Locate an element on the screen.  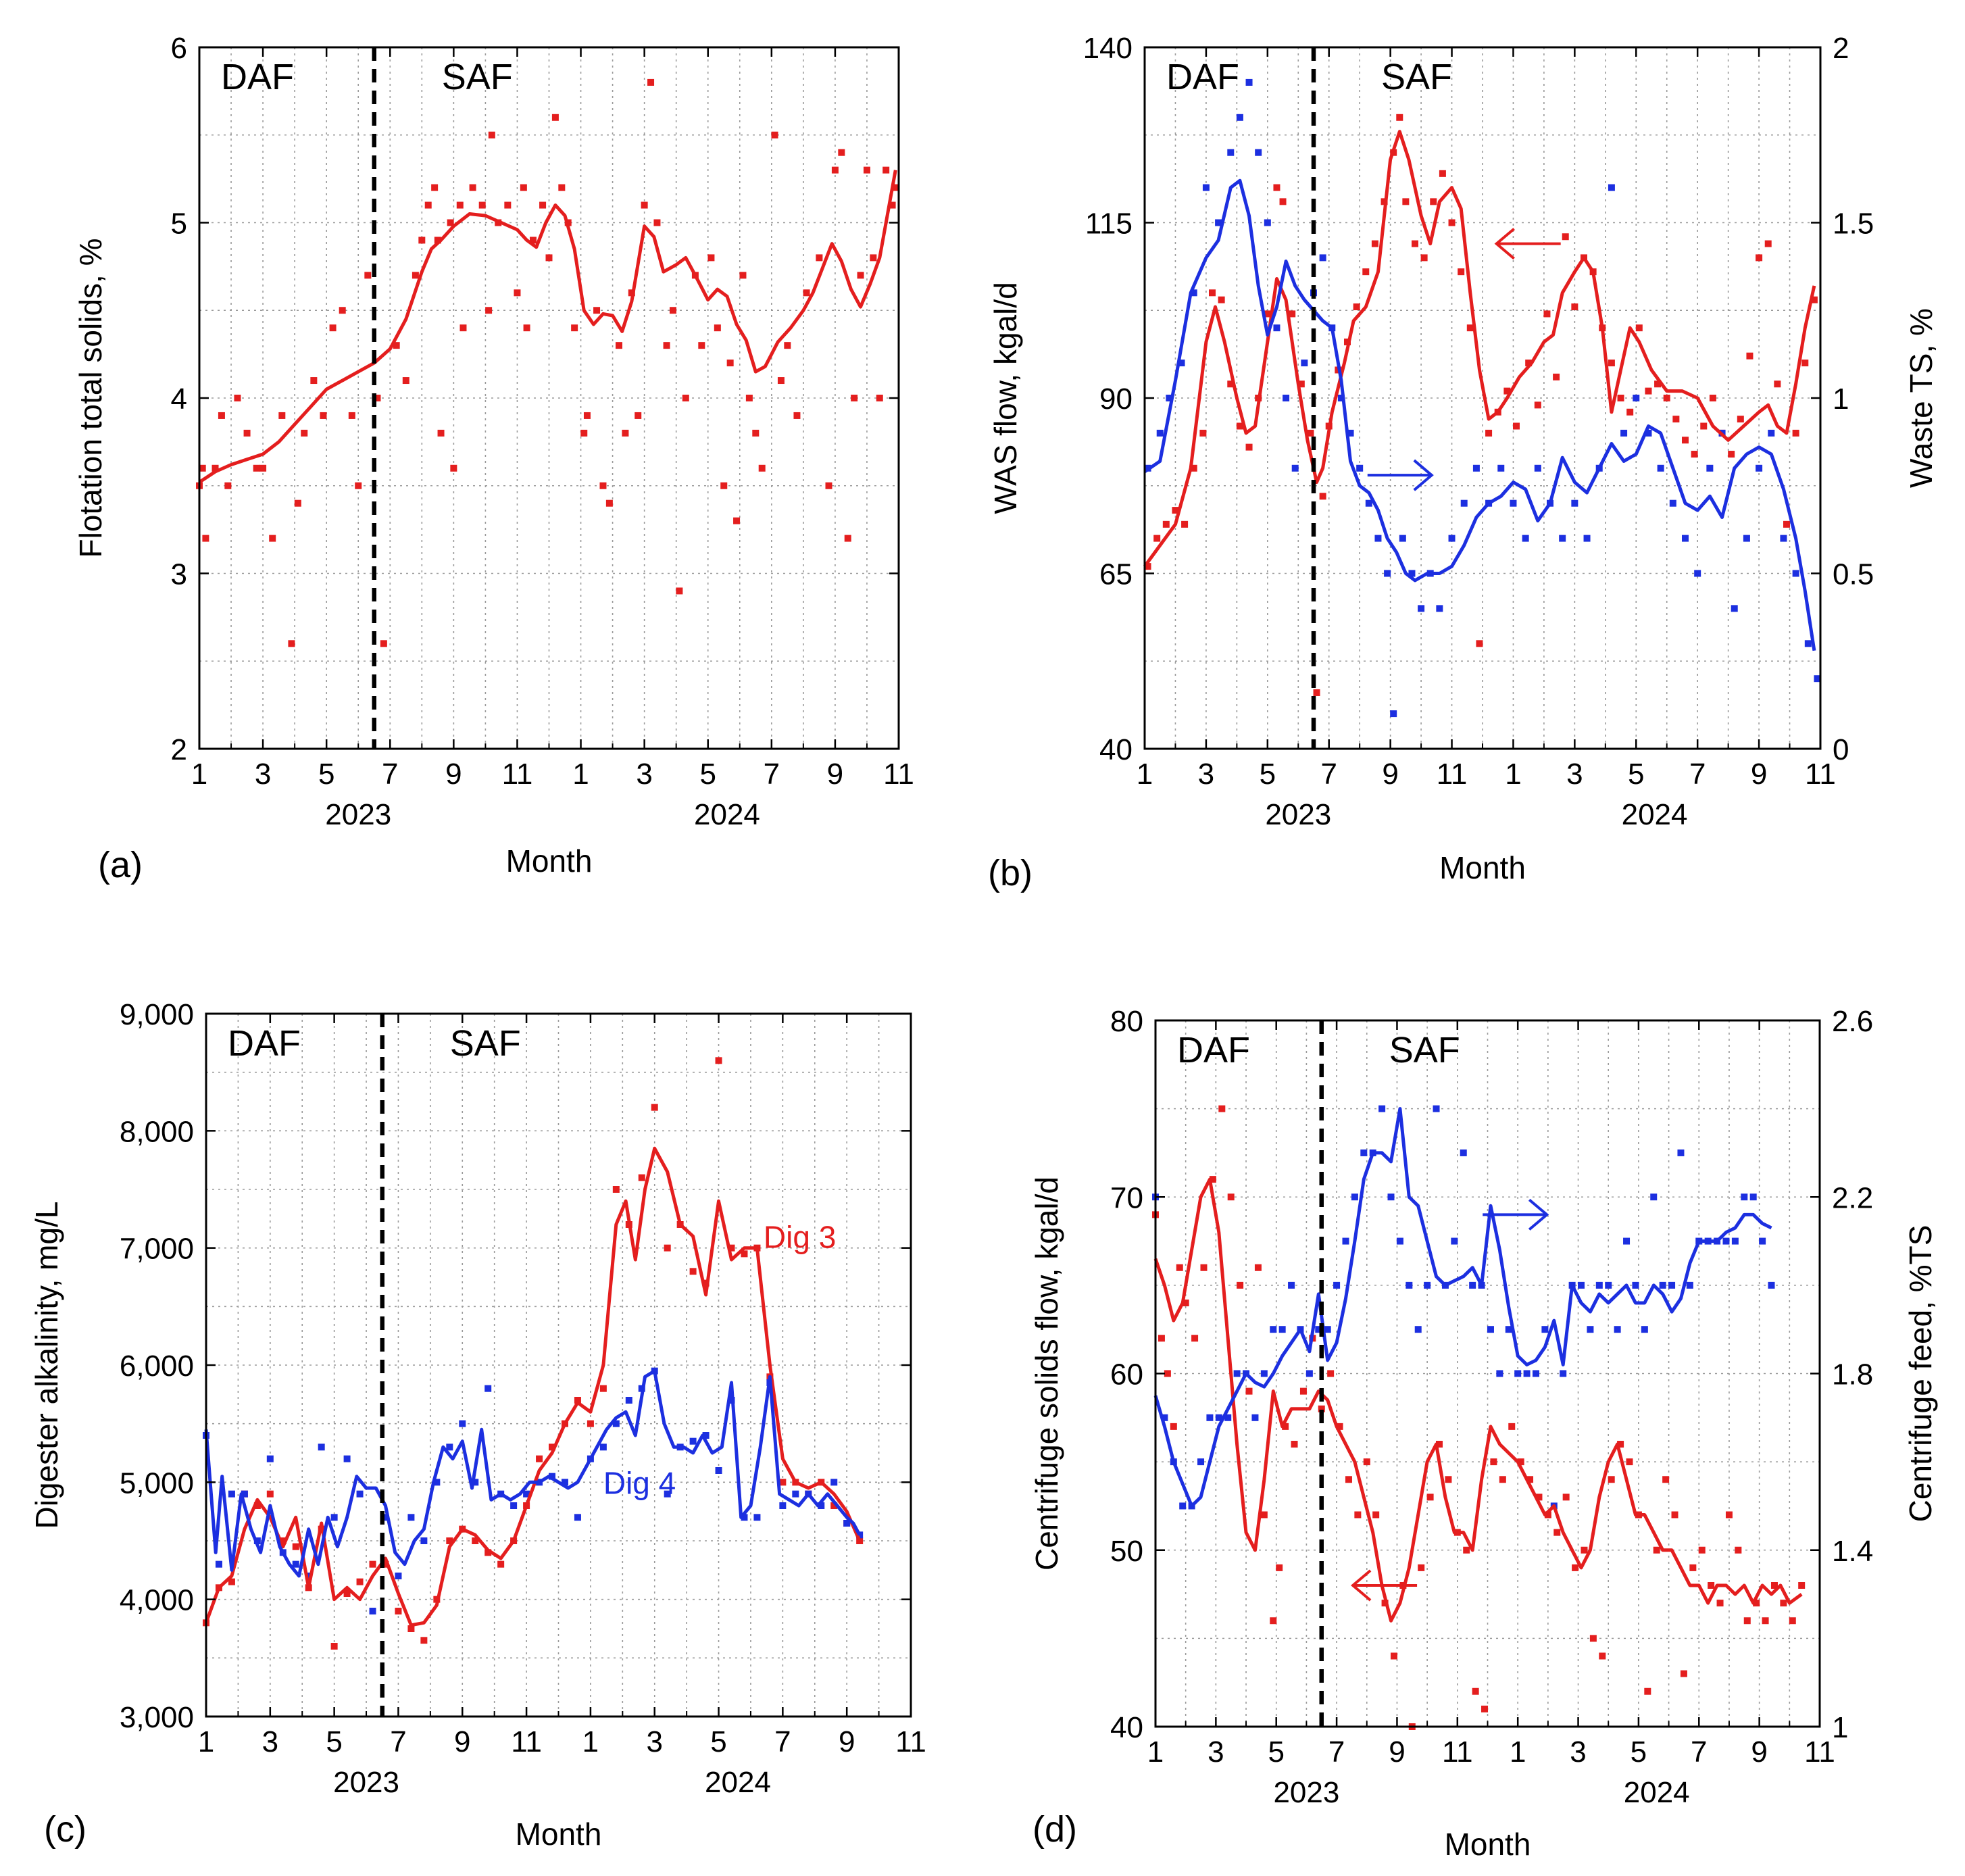
y2-tick-label: 1.5 is located at coordinates (1853, 224).